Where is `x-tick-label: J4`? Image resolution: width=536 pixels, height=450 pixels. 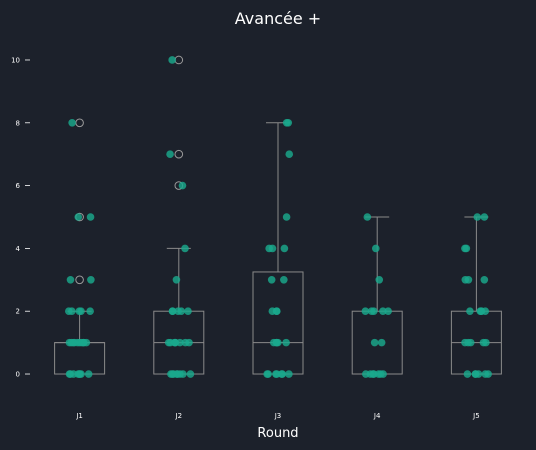
x-tick-label: J4 is located at coordinates (377, 416).